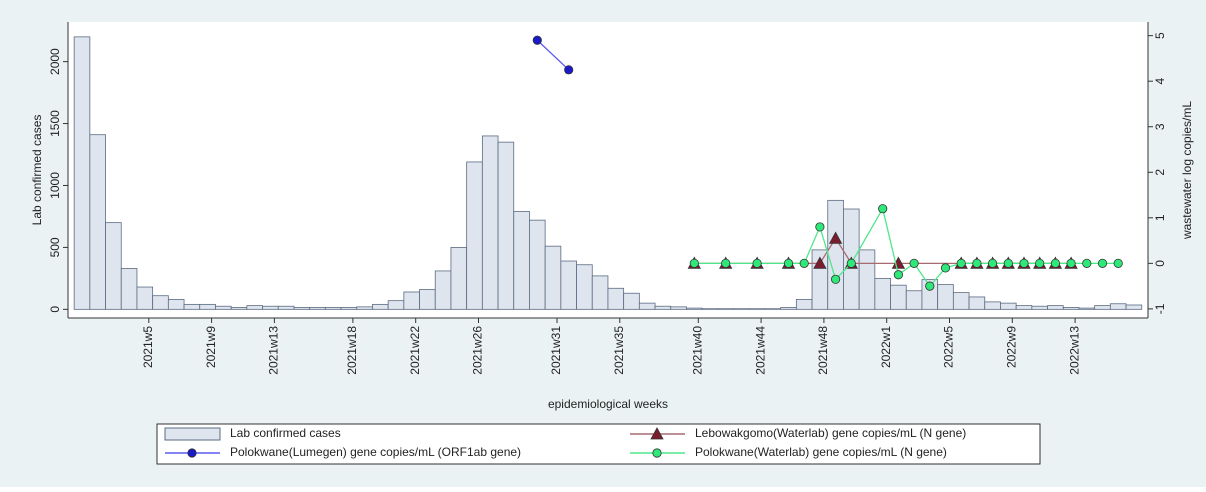  I want to click on x-tick-label: 2021w31, so click(556, 350).